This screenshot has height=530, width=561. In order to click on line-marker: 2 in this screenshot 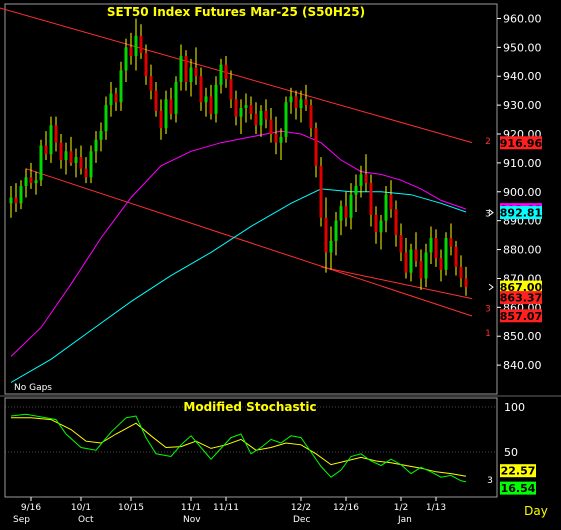, I will do `click(488, 142)`.